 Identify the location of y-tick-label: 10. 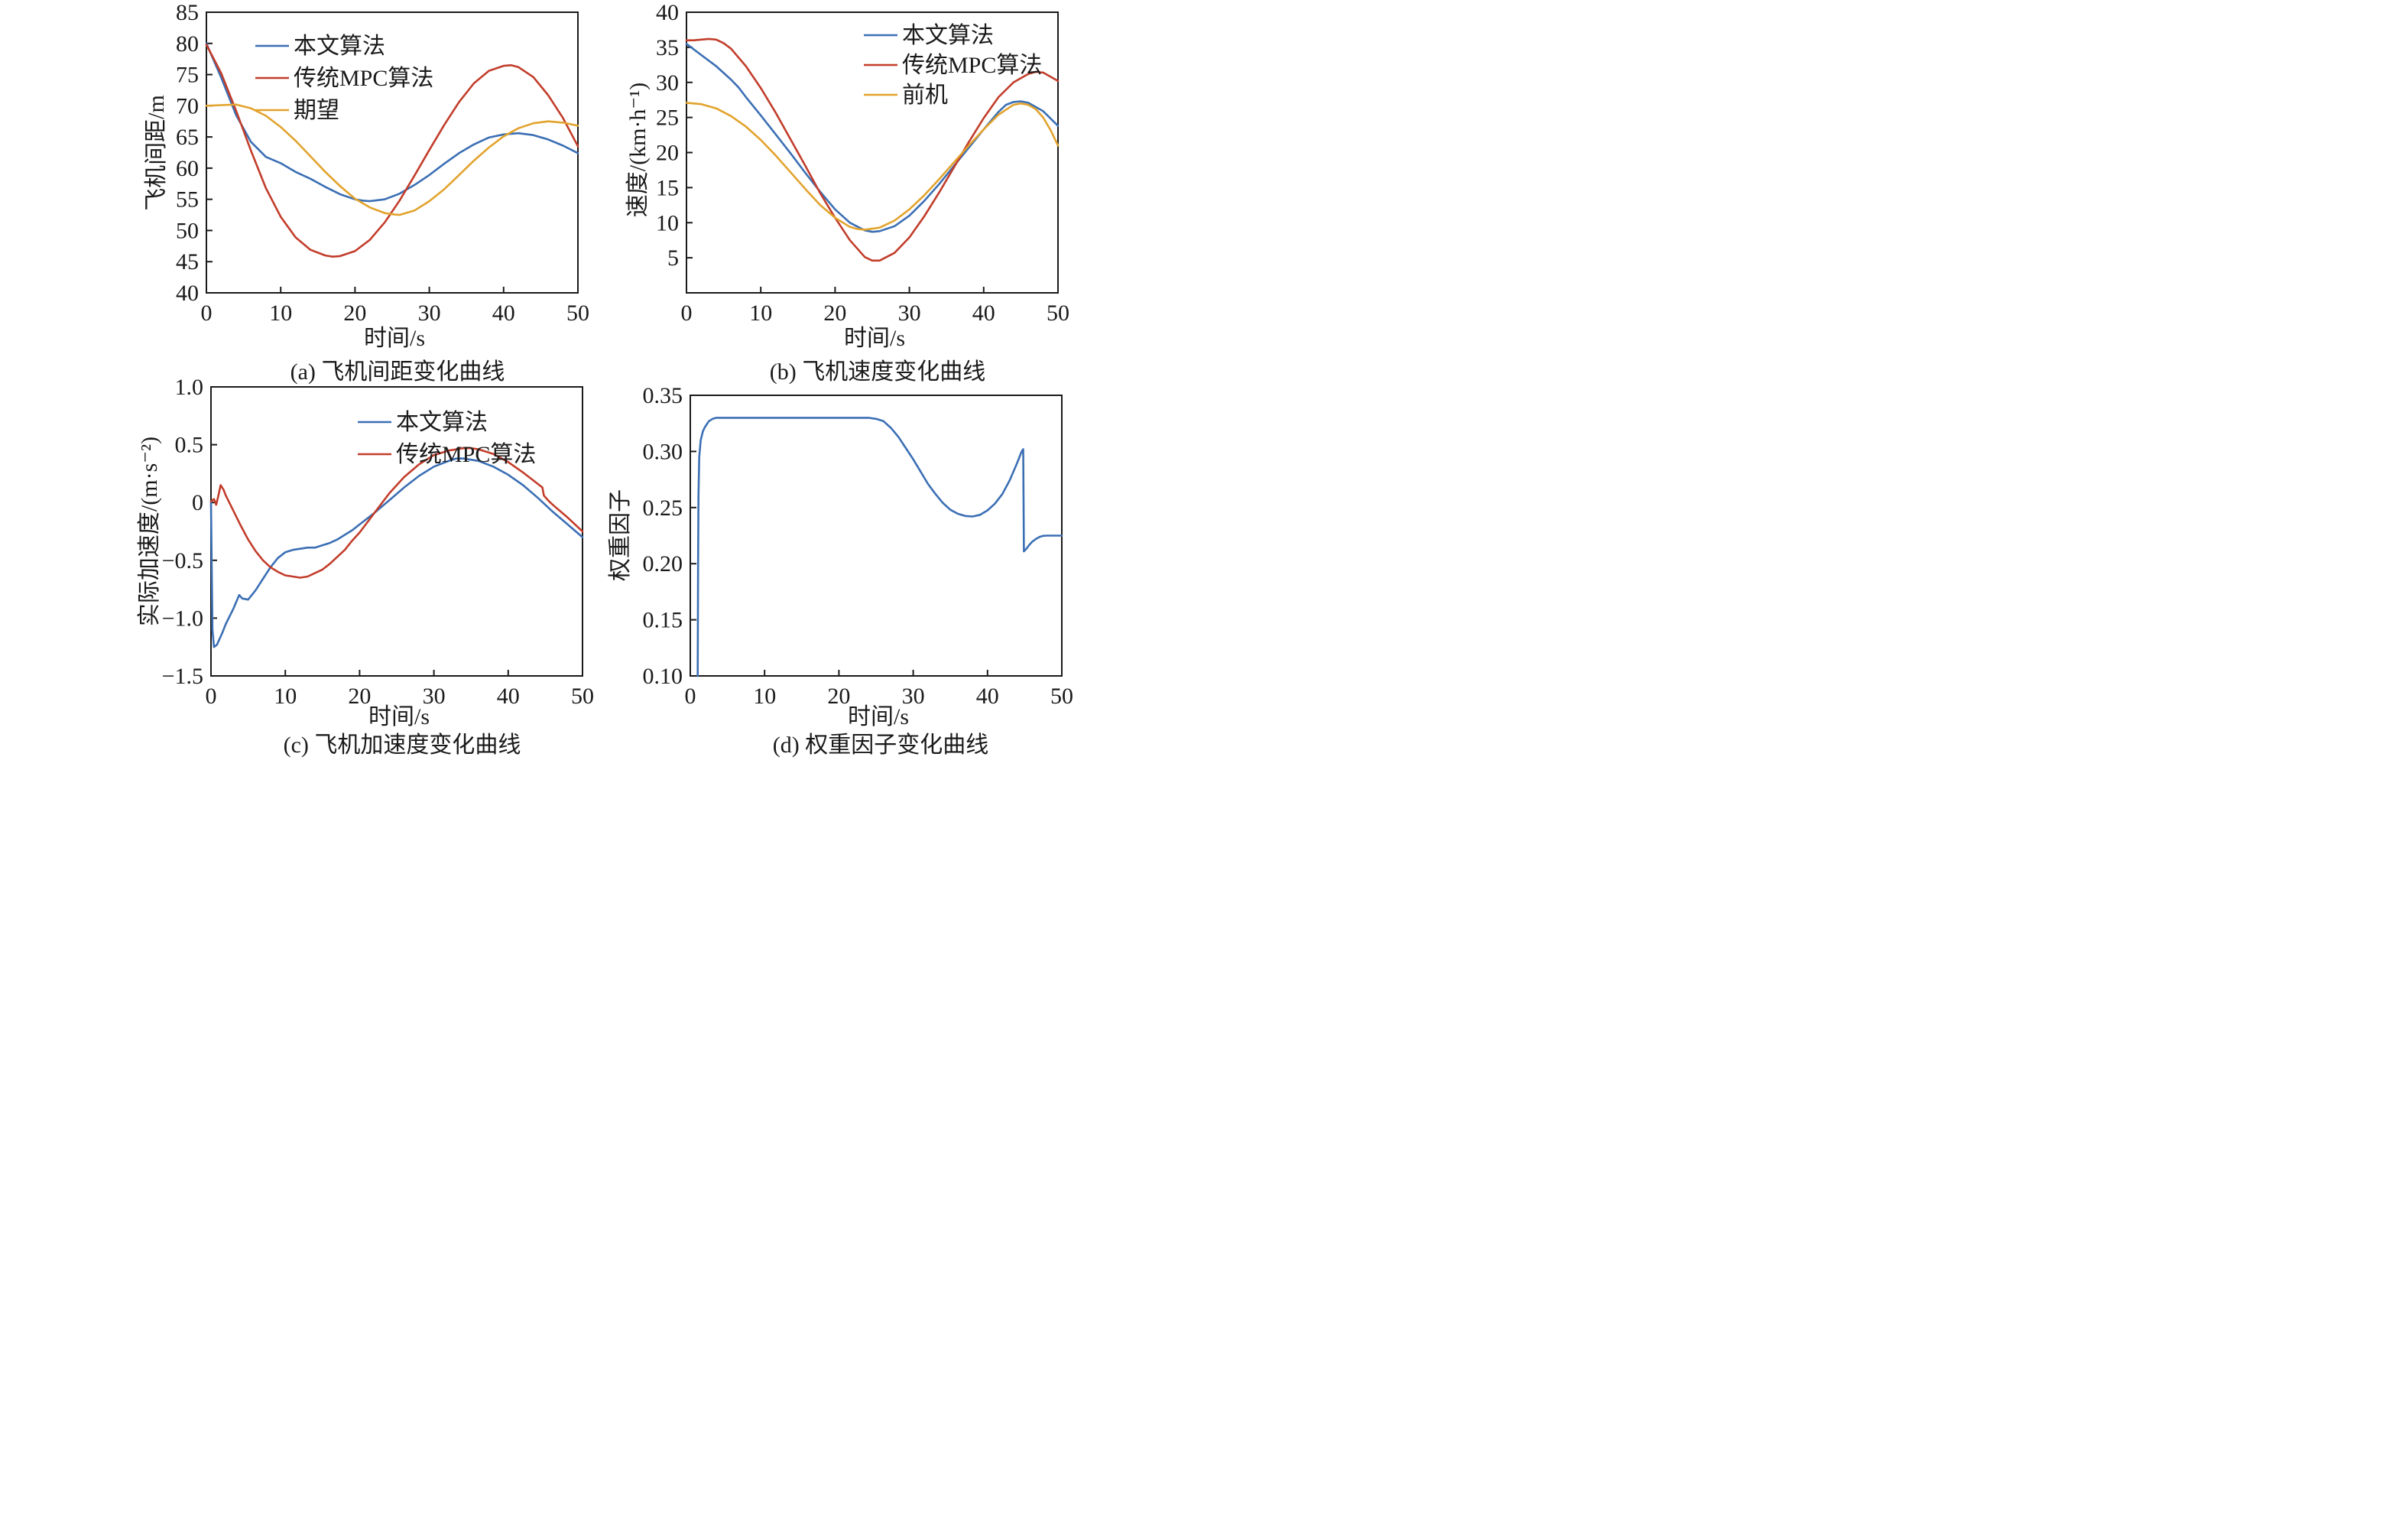
(668, 223).